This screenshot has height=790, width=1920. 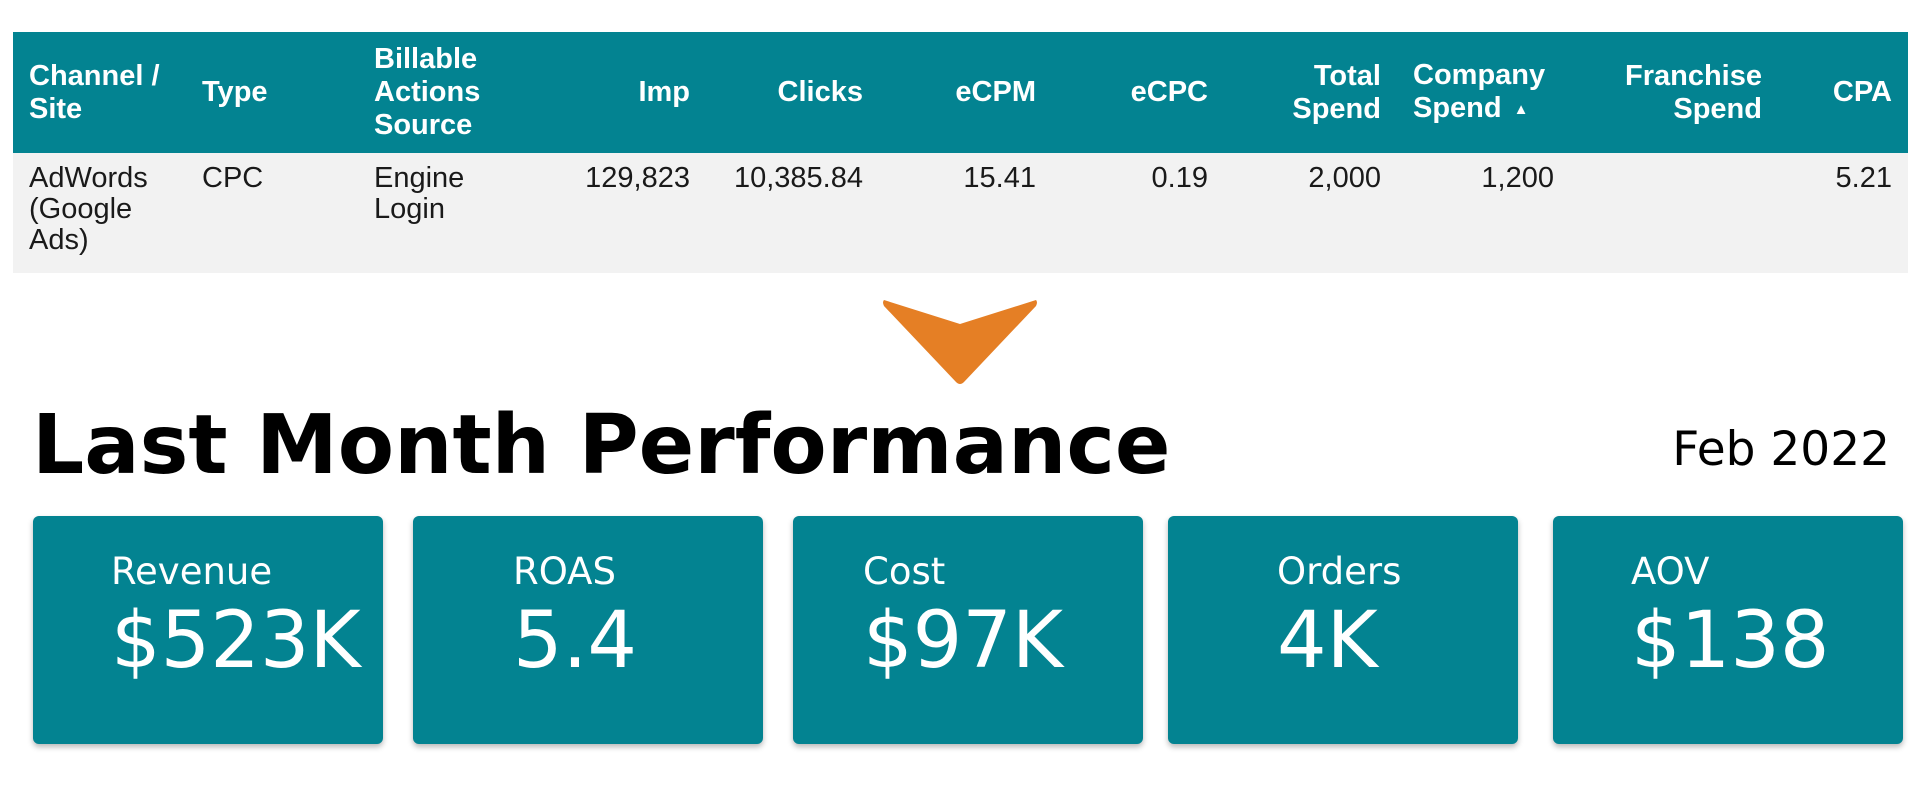 What do you see at coordinates (99, 213) in the screenshot?
I see `cell-channel-site: AdWords (Google Ads)` at bounding box center [99, 213].